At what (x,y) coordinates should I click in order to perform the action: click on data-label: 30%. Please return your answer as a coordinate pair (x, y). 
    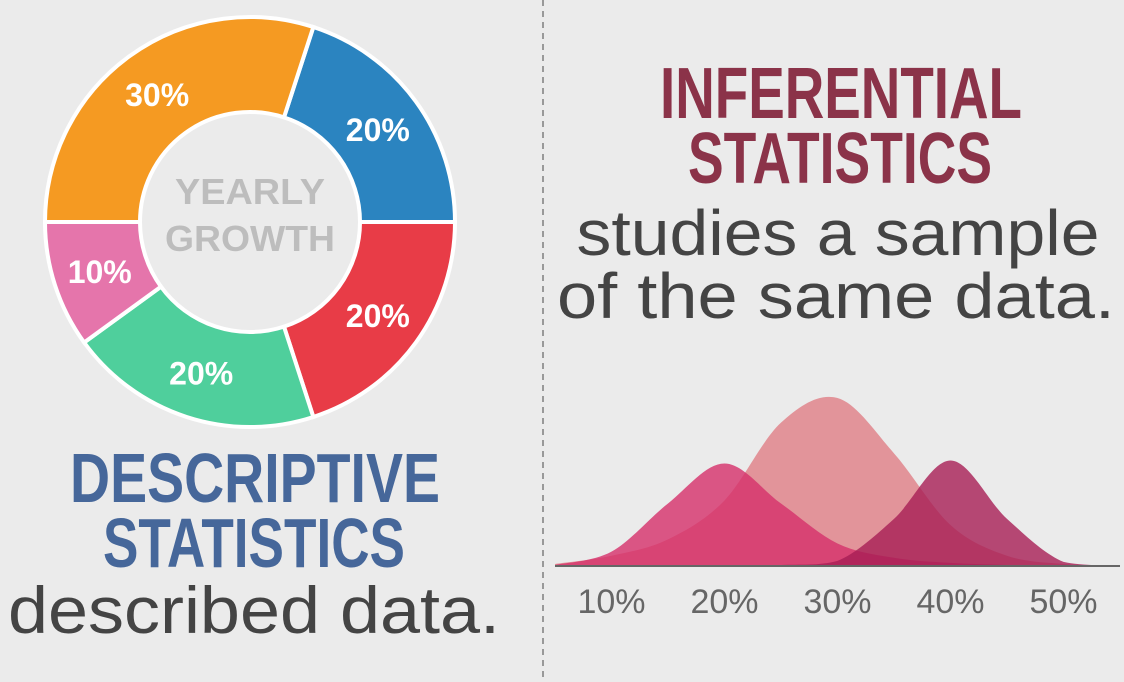
    Looking at the image, I should click on (157, 95).